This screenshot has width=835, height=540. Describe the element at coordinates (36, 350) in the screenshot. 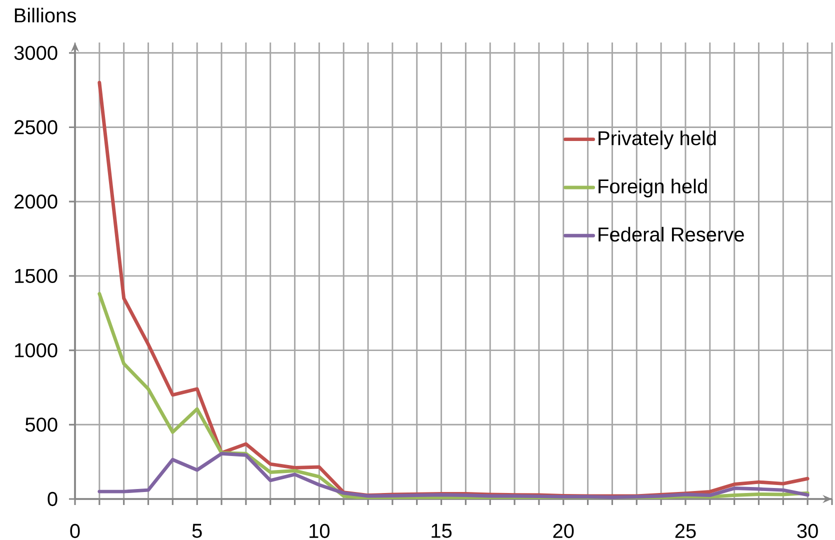

I see `y-tick-label: 1000` at that location.